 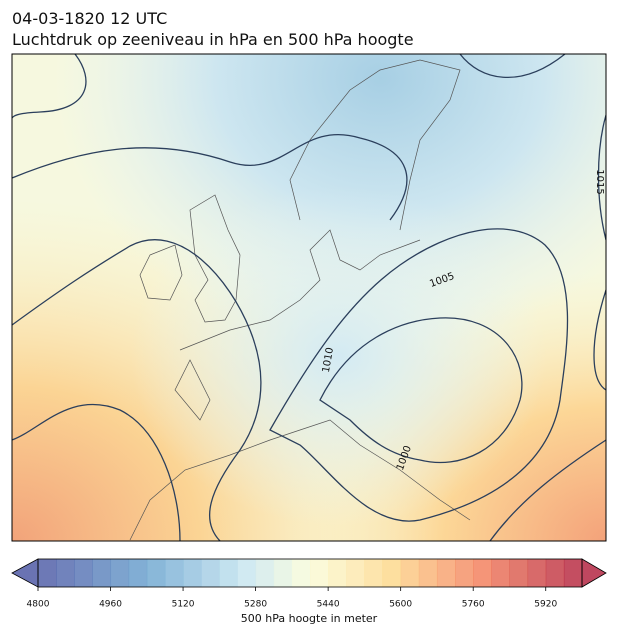 I want to click on colorbar-extend-high, so click(x=594, y=573).